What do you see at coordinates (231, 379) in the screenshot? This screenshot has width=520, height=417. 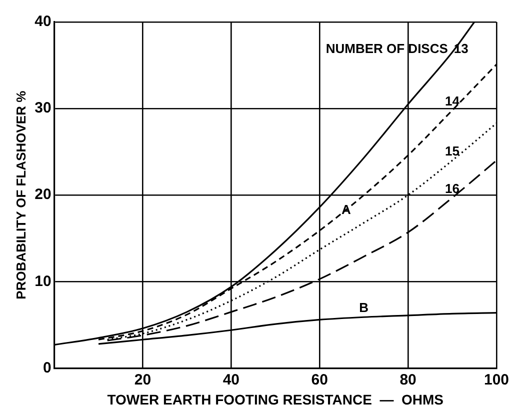 I see `x-tick-label: 40` at bounding box center [231, 379].